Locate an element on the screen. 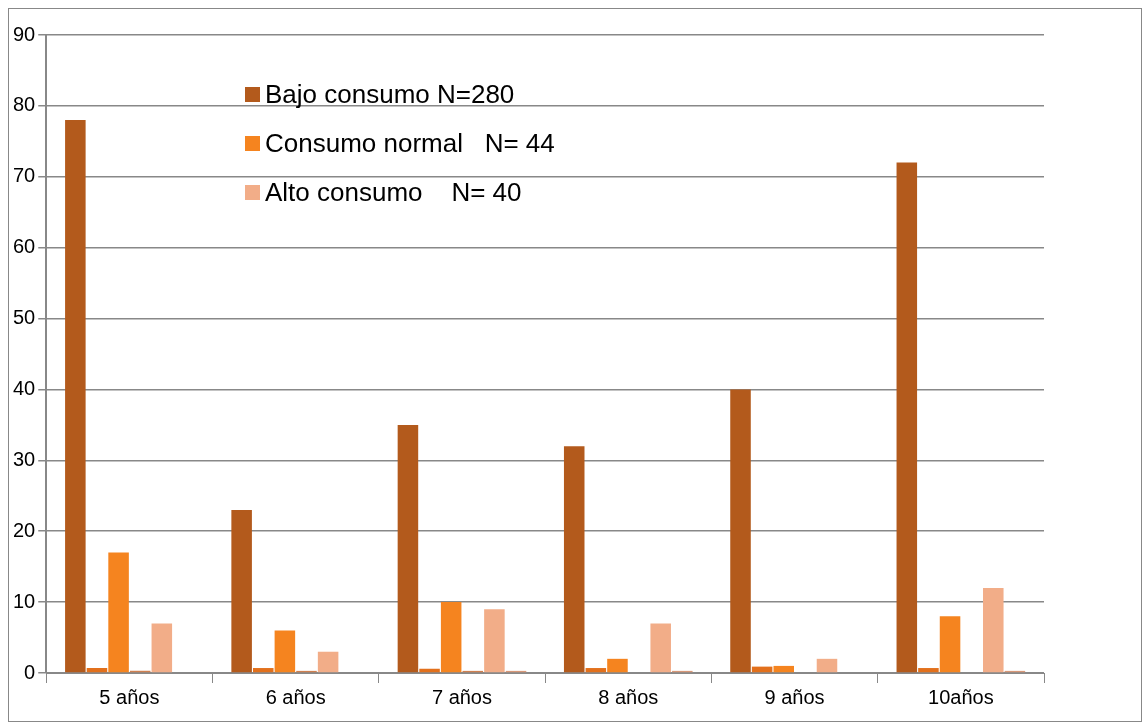  x-tick-label: 8 años is located at coordinates (628, 696).